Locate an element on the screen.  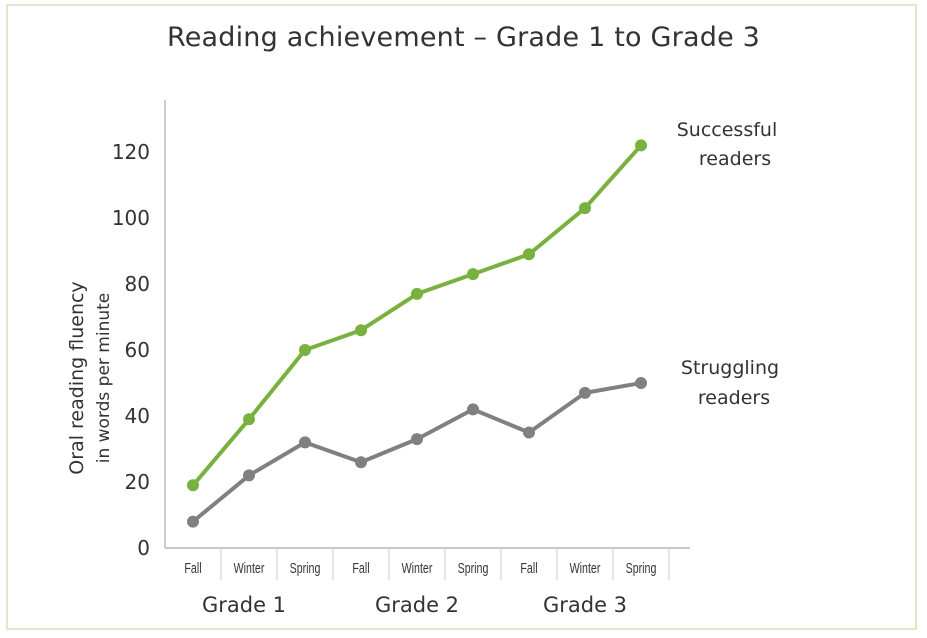
series-label-successful-line1: Successful is located at coordinates (727, 130).